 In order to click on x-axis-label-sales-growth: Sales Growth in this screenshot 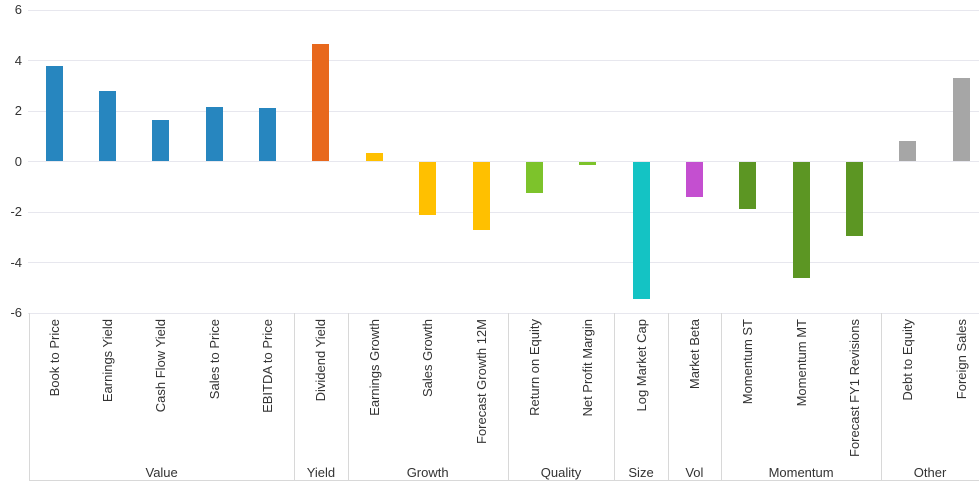, I will do `click(428, 358)`.